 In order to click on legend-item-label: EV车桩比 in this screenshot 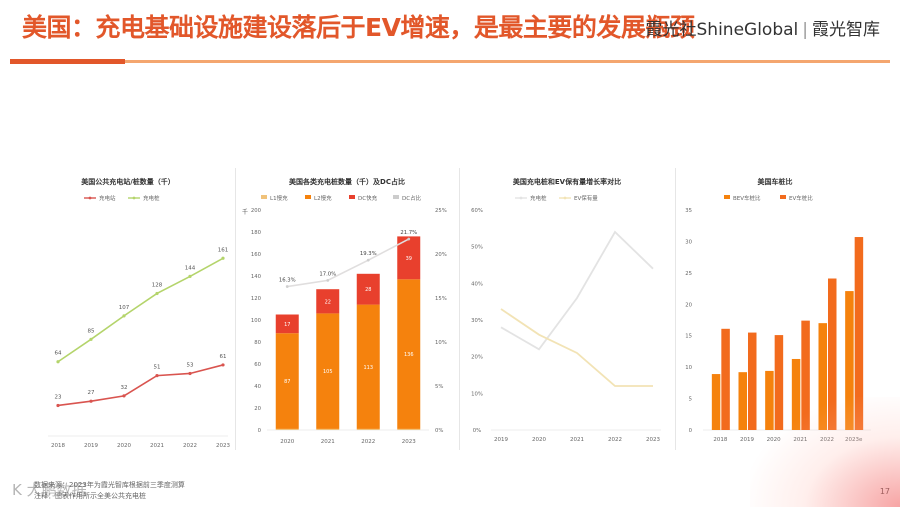, I will do `click(801, 198)`.